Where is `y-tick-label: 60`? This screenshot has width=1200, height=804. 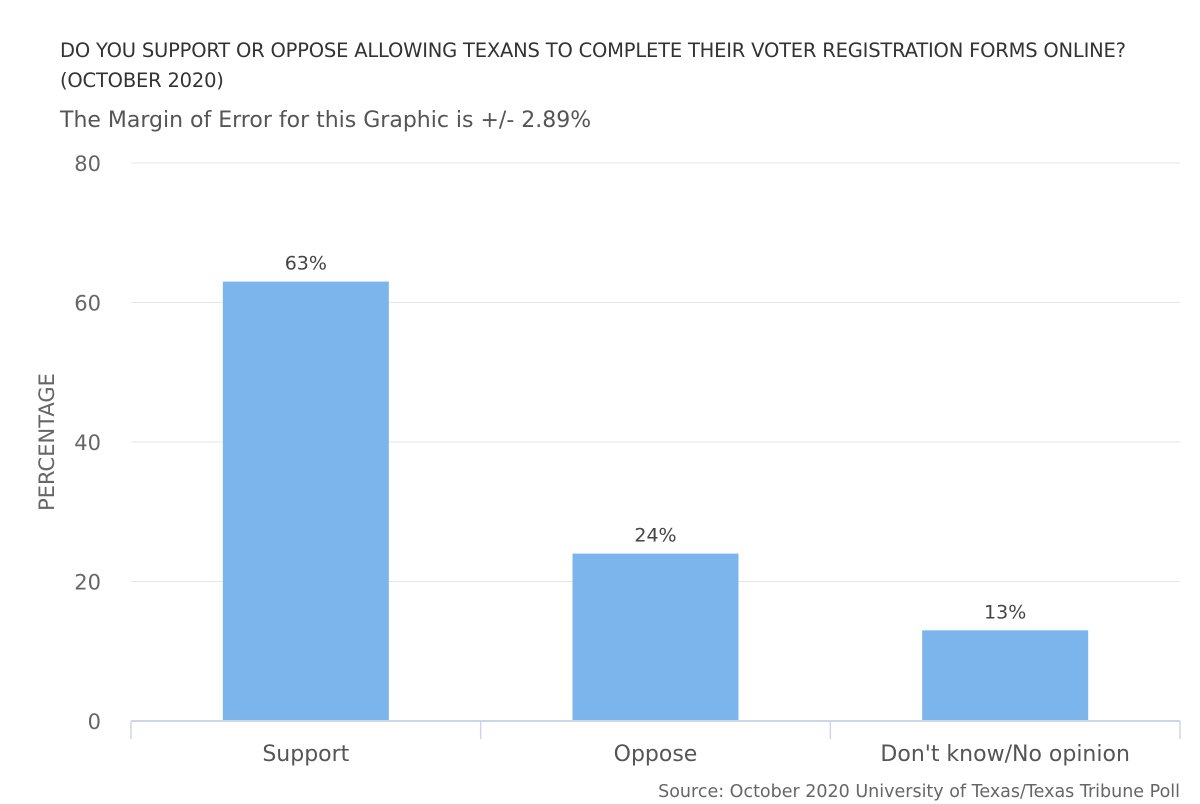 y-tick-label: 60 is located at coordinates (87, 304).